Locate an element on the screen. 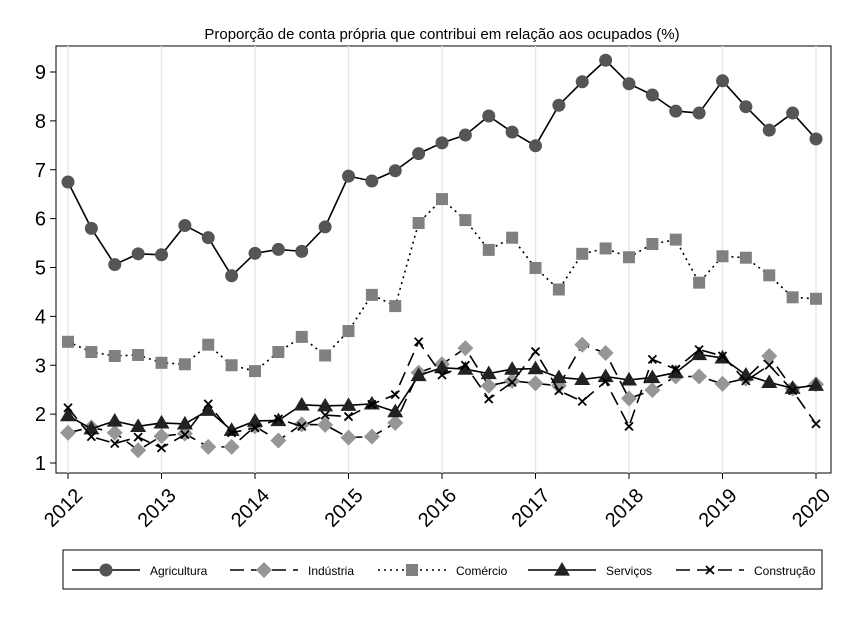 The height and width of the screenshot is (620, 852). y-tick-label: 4 is located at coordinates (40, 317).